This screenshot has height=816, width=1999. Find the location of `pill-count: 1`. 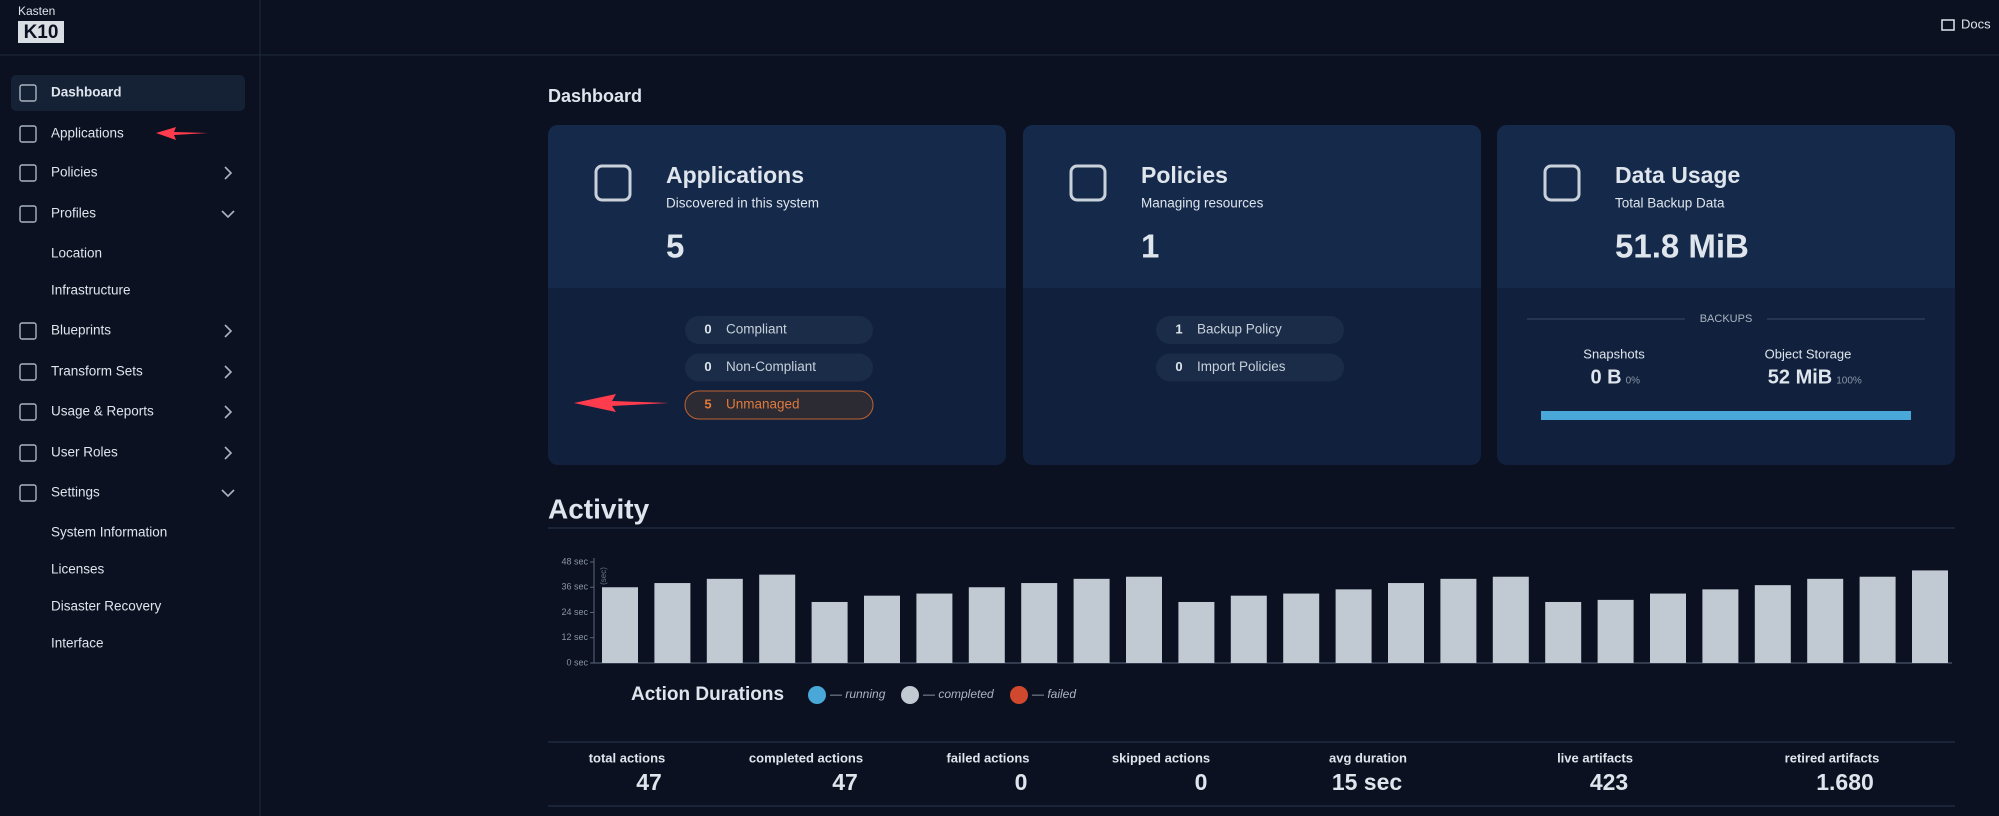

pill-count: 1 is located at coordinates (1178, 328).